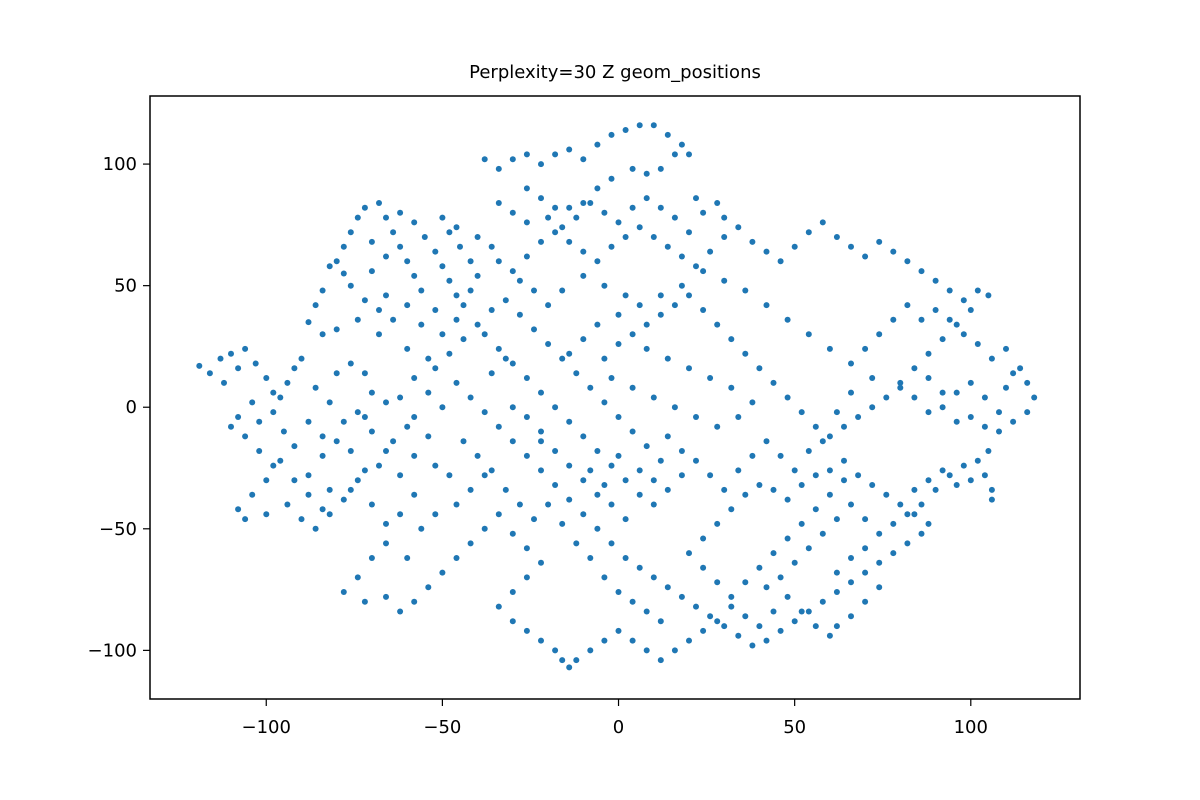 The height and width of the screenshot is (800, 1200). Describe the element at coordinates (971, 727) in the screenshot. I see `x-tick-label: 100` at that location.